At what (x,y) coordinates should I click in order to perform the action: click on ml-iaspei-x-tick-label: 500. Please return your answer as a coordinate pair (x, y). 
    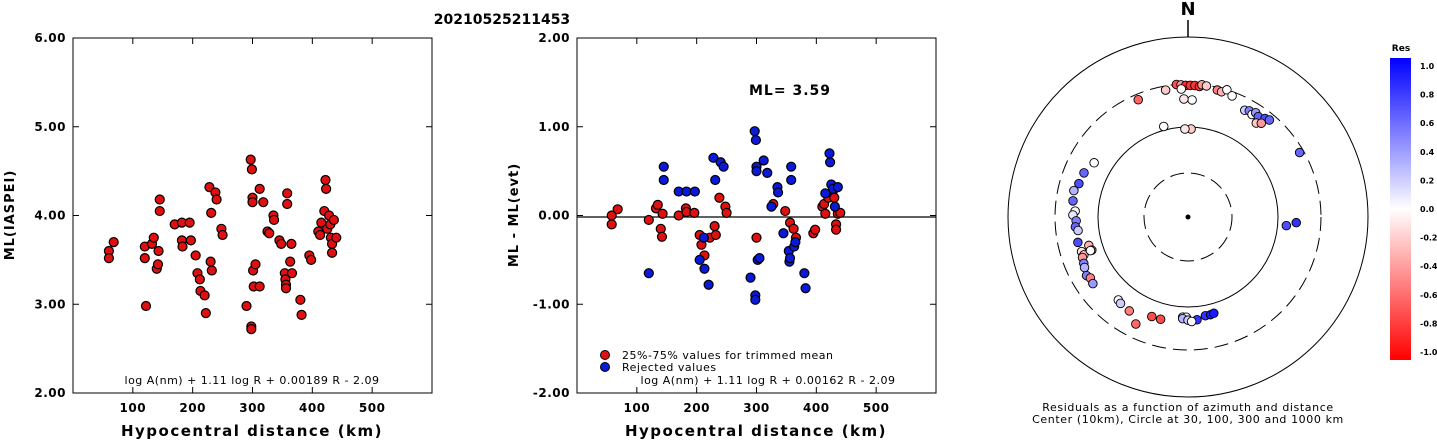
    Looking at the image, I should click on (372, 408).